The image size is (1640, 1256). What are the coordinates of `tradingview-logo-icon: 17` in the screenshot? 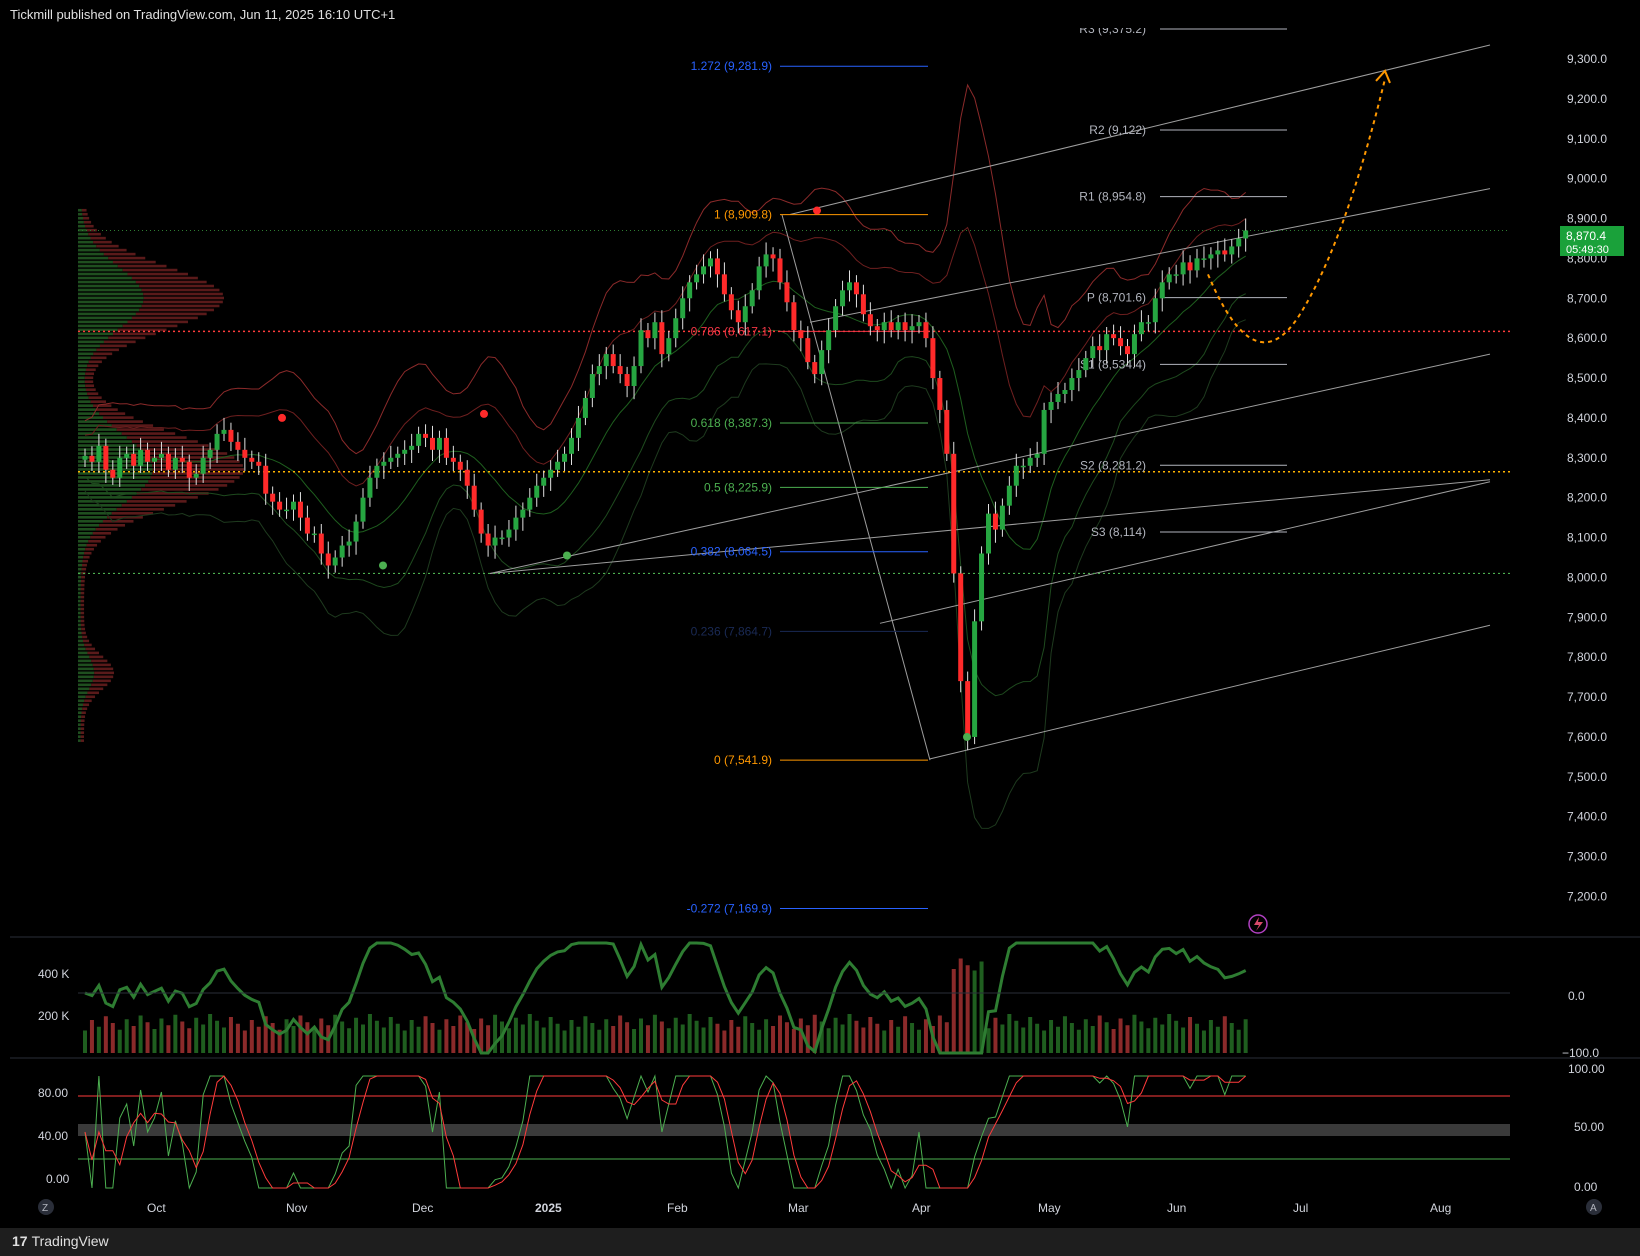 It's located at (20, 1241).